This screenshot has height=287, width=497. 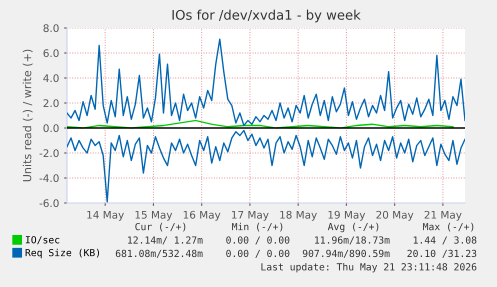 What do you see at coordinates (154, 215) in the screenshot?
I see `x-tick-label: 15 May` at bounding box center [154, 215].